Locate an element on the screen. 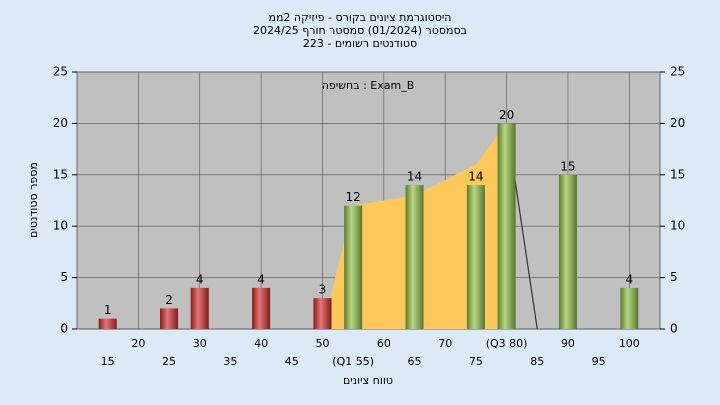  y2-tick-label: 10 is located at coordinates (677, 226).